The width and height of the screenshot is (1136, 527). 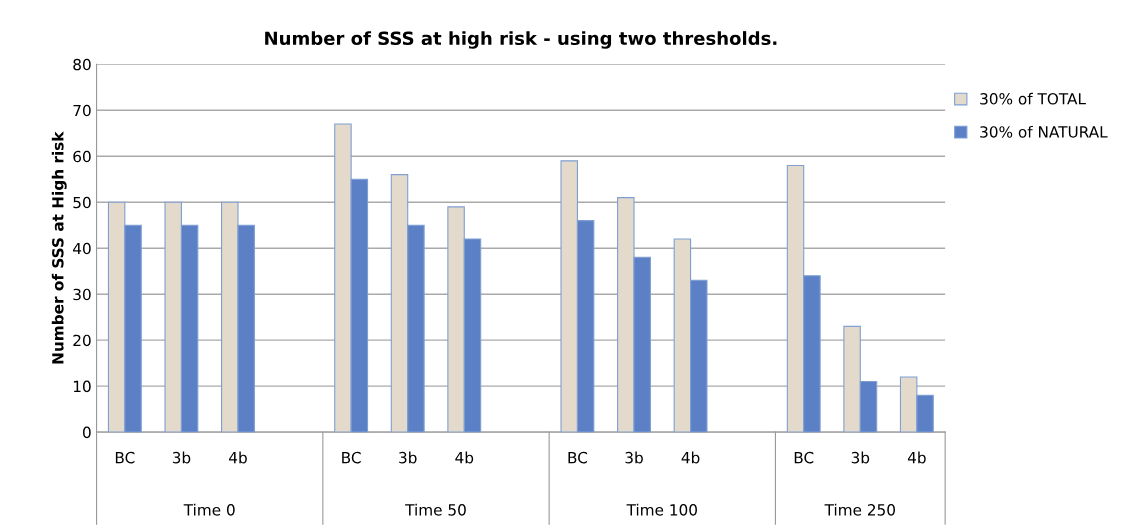 I want to click on text: Time 100, so click(x=661, y=509).